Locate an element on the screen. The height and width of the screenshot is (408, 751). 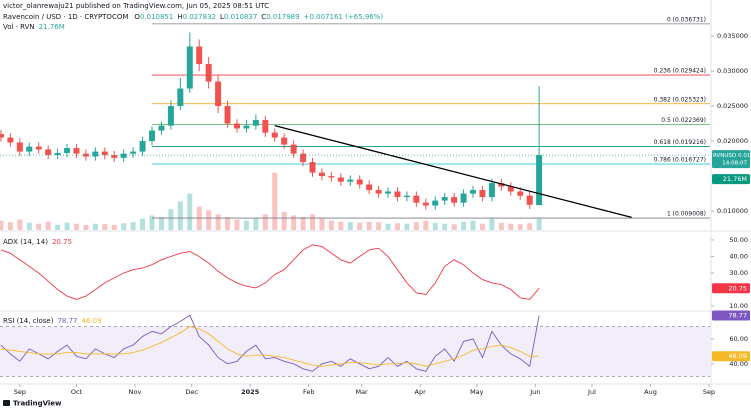
volume-name: Vol · RVN is located at coordinates (19, 27).